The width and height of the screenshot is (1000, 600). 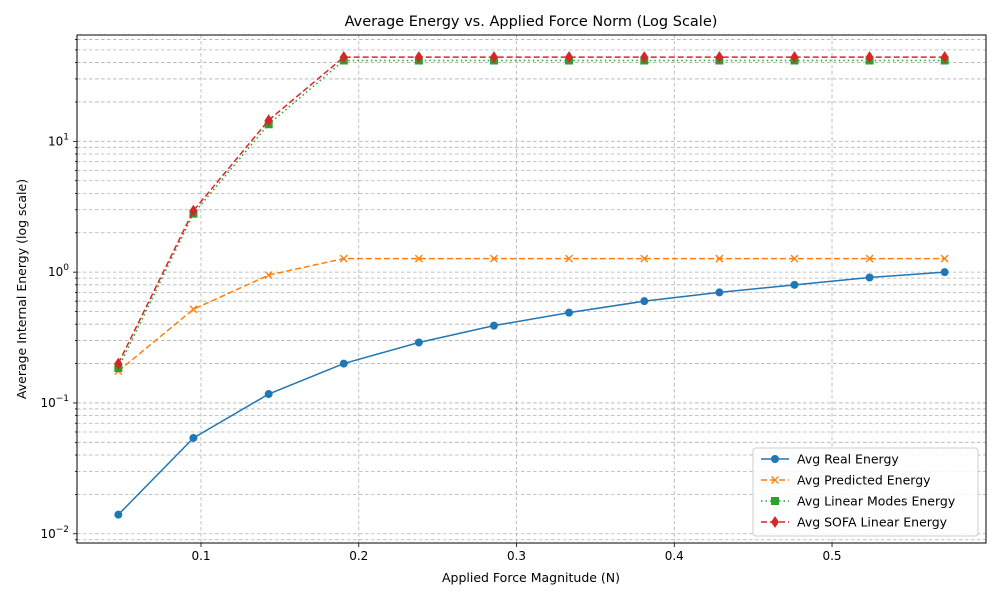 I want to click on legend-label: Avg Predicted Energy, so click(x=864, y=480).